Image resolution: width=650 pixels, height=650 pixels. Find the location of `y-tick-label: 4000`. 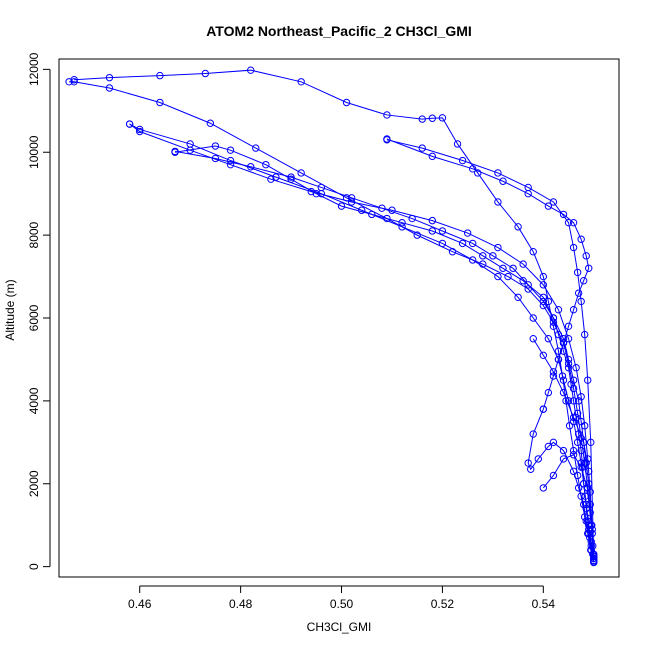

y-tick-label: 4000 is located at coordinates (34, 400).